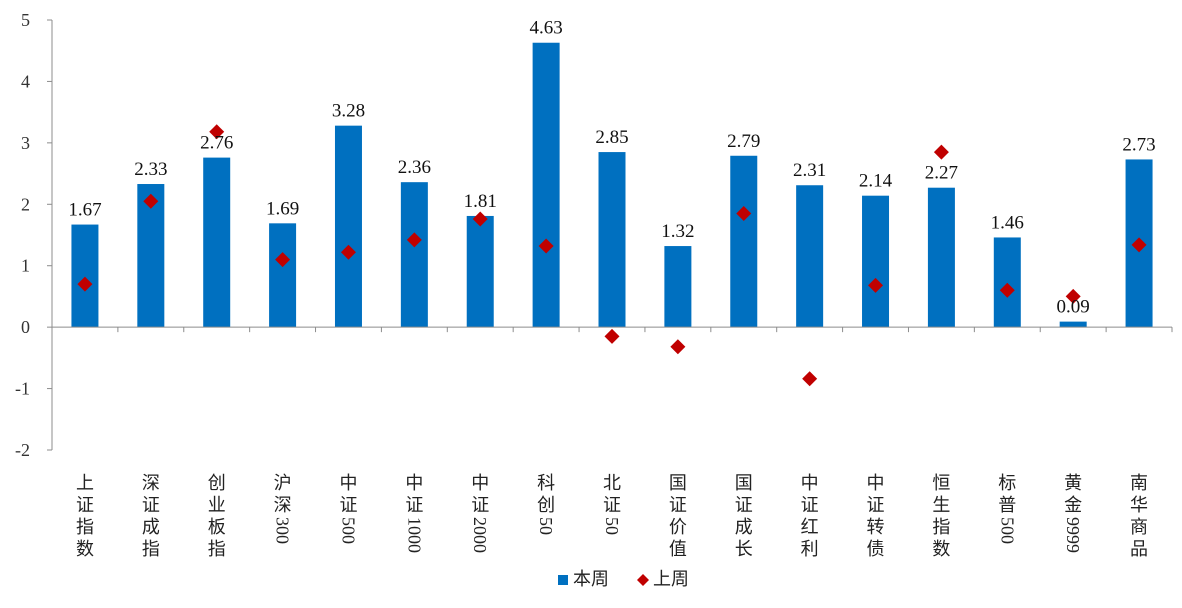  I want to click on data-label: 2.27, so click(941, 173).